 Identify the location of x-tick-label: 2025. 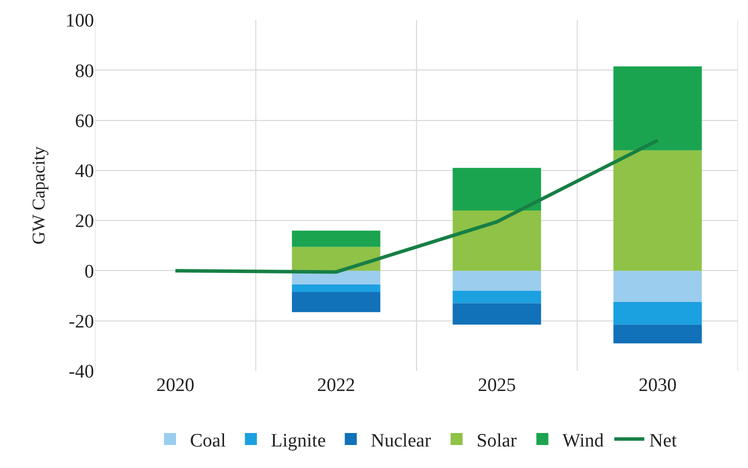
(497, 385).